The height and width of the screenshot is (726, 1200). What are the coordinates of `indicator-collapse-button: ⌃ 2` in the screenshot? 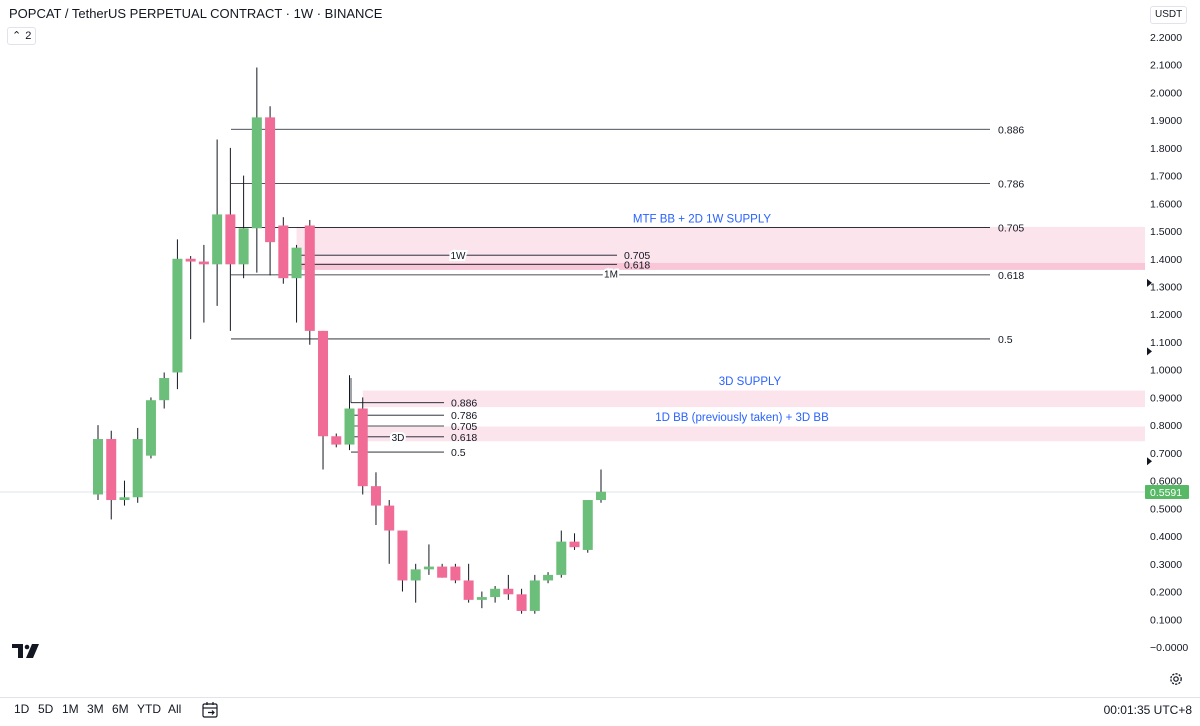 It's located at (22, 36).